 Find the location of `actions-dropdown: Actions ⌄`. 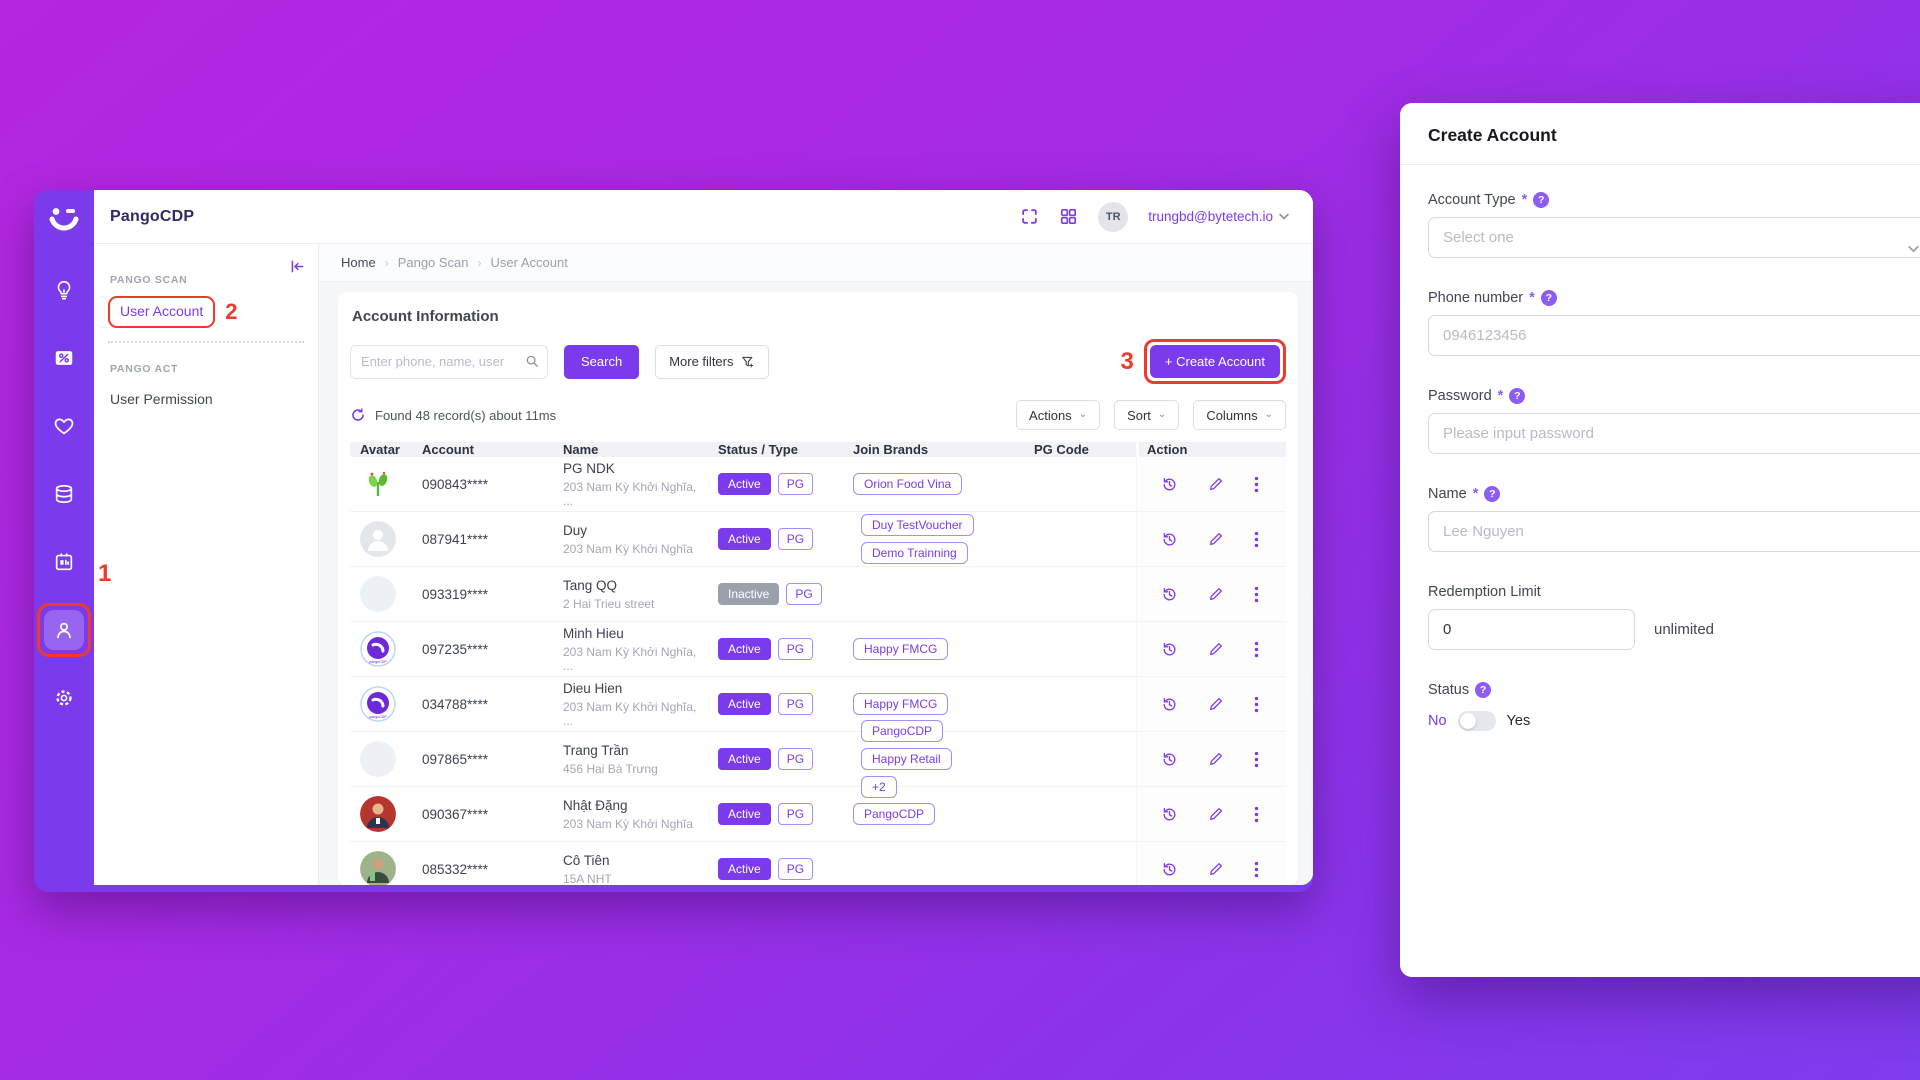

actions-dropdown: Actions ⌄ is located at coordinates (1058, 415).